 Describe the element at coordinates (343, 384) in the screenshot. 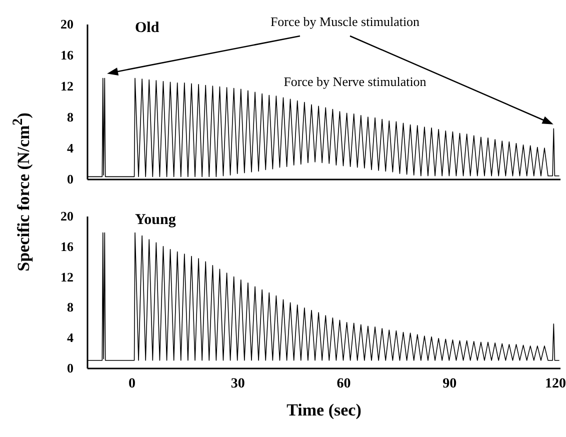

I see `x-tick-label: 60` at that location.